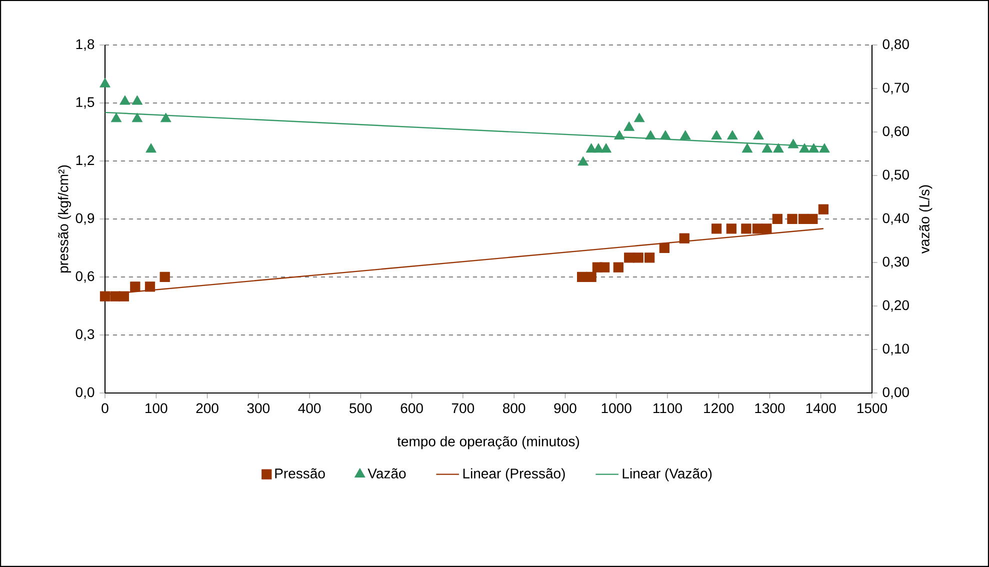 The width and height of the screenshot is (989, 567). I want to click on y2-tick-label: 0,00, so click(895, 393).